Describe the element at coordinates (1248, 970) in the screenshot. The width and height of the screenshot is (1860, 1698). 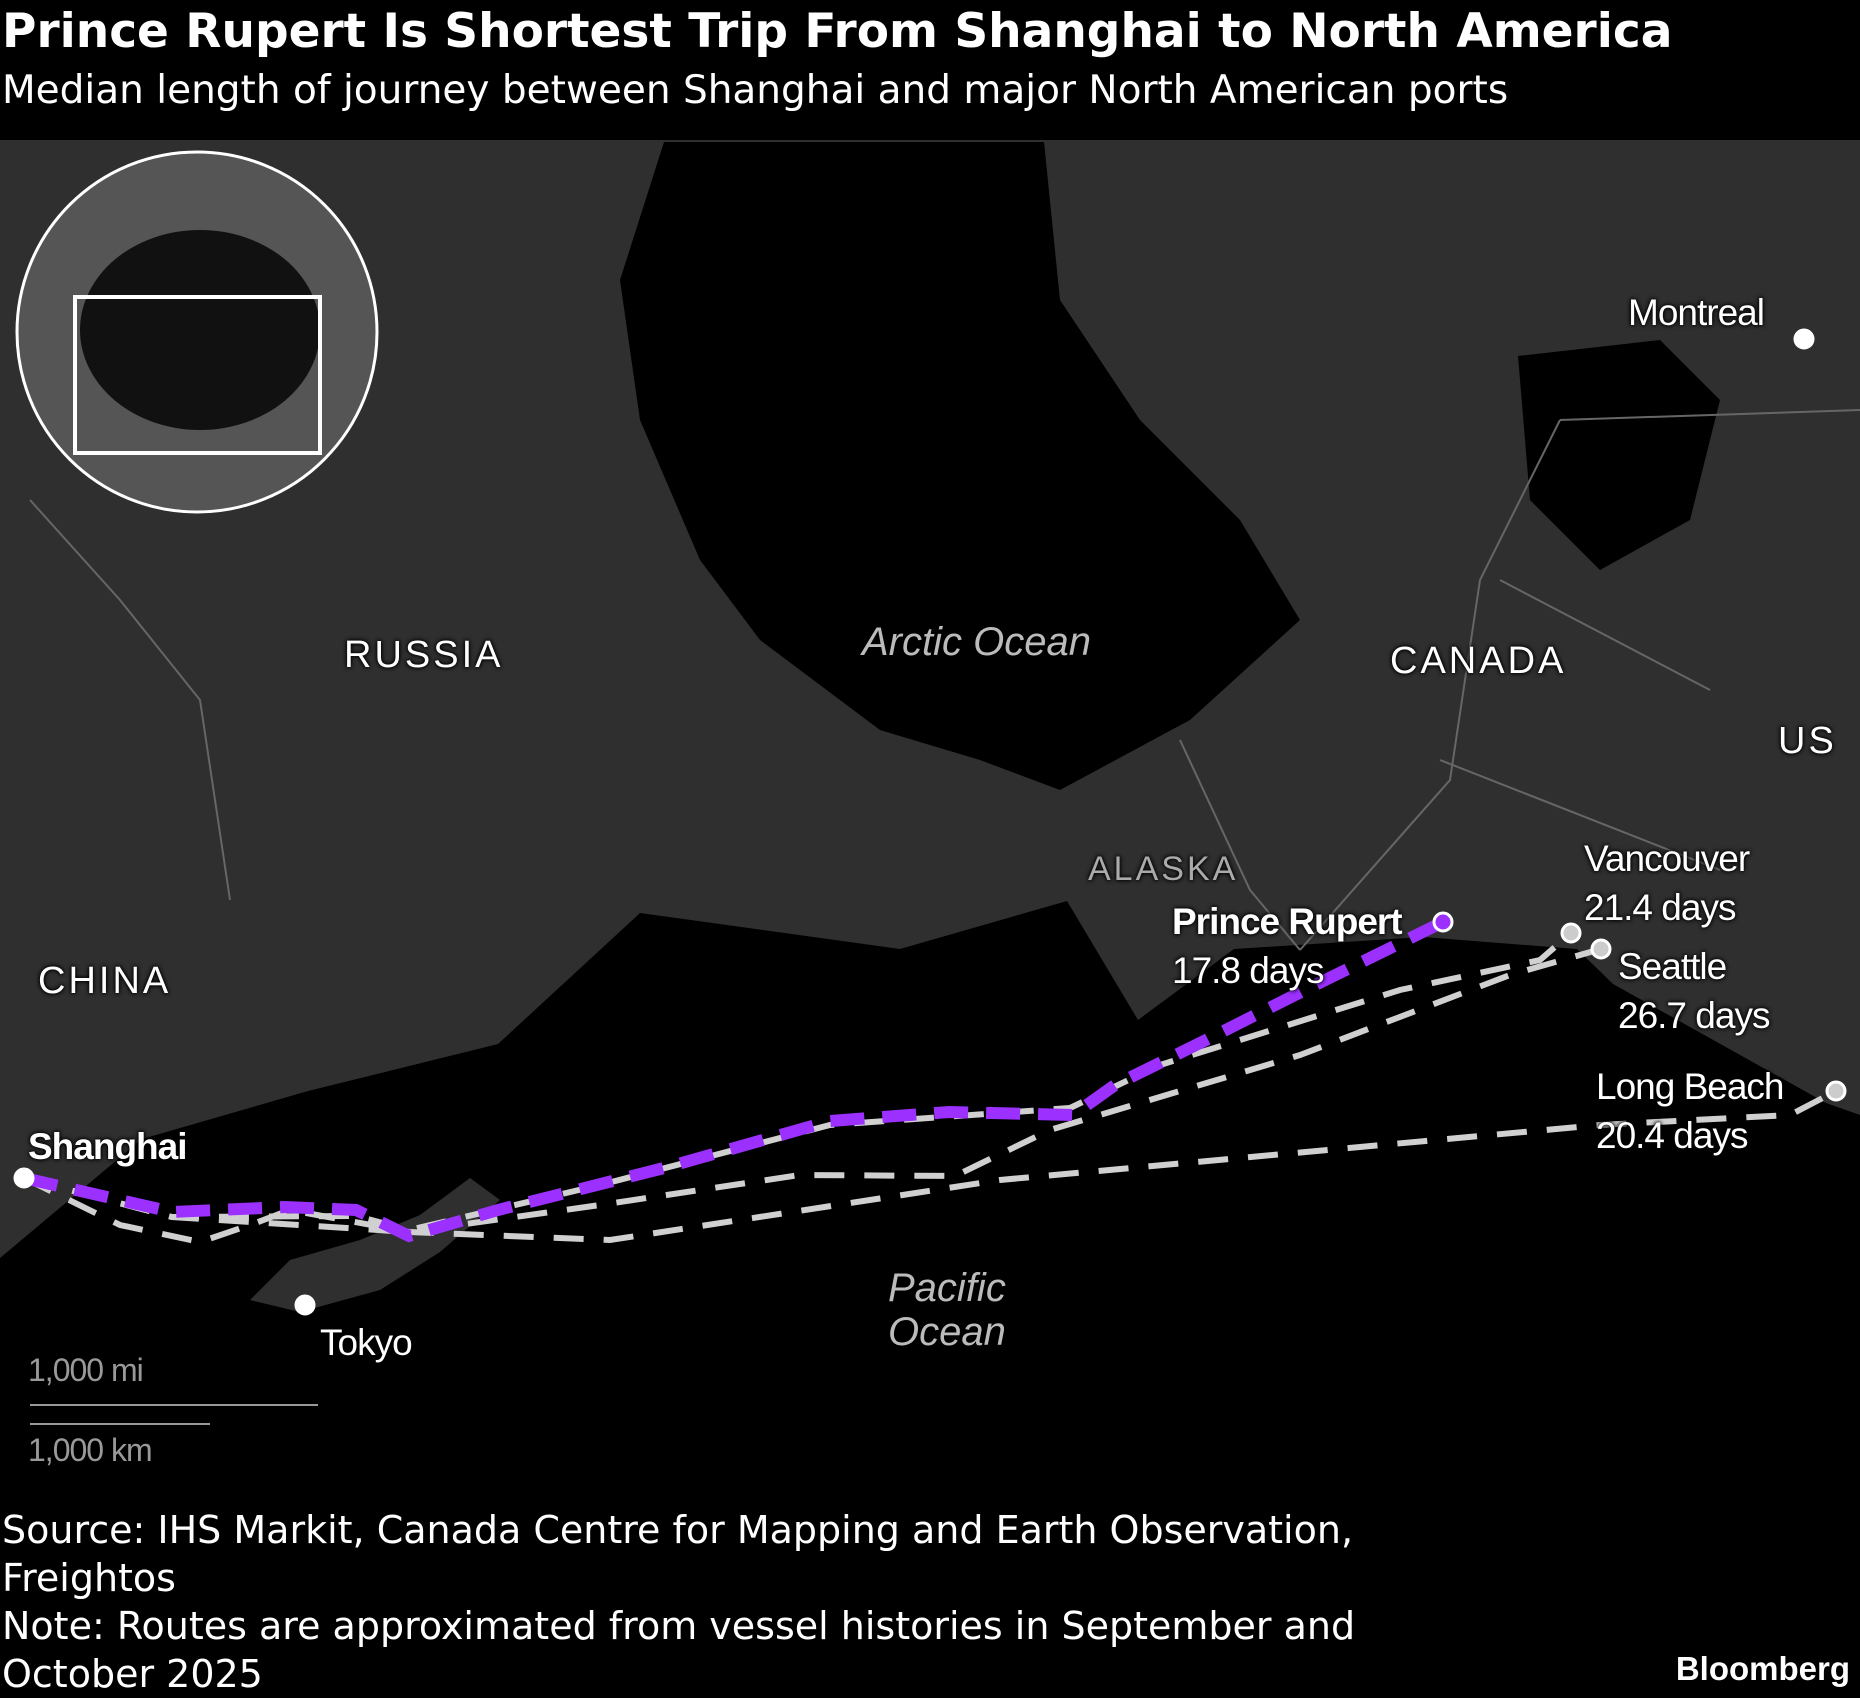
I see `port-days: 17.8 days` at that location.